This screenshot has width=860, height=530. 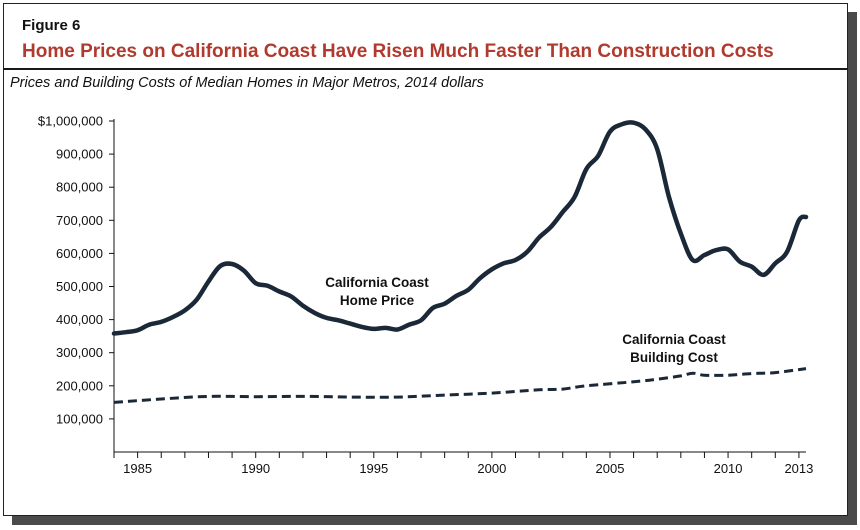 I want to click on y-tick-label: 400,000, so click(x=79, y=319).